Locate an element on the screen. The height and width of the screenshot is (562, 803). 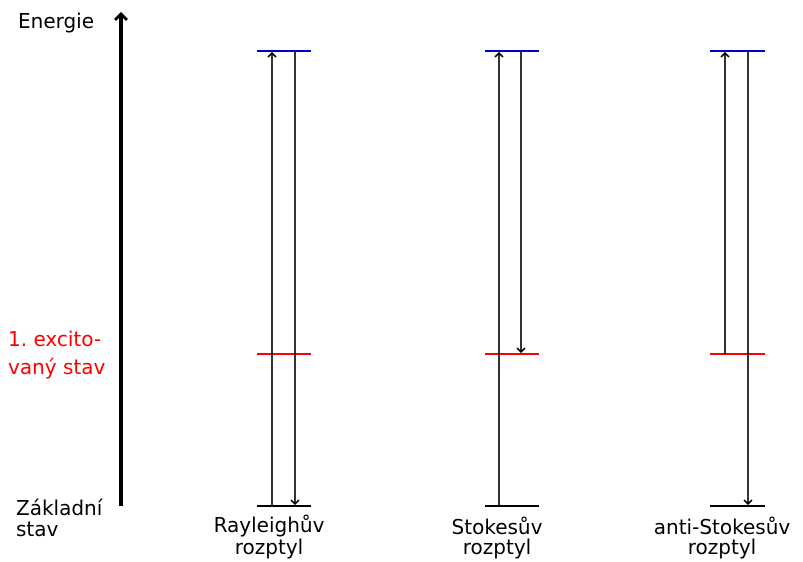
energy-axis-label: Energie is located at coordinates (56, 21).